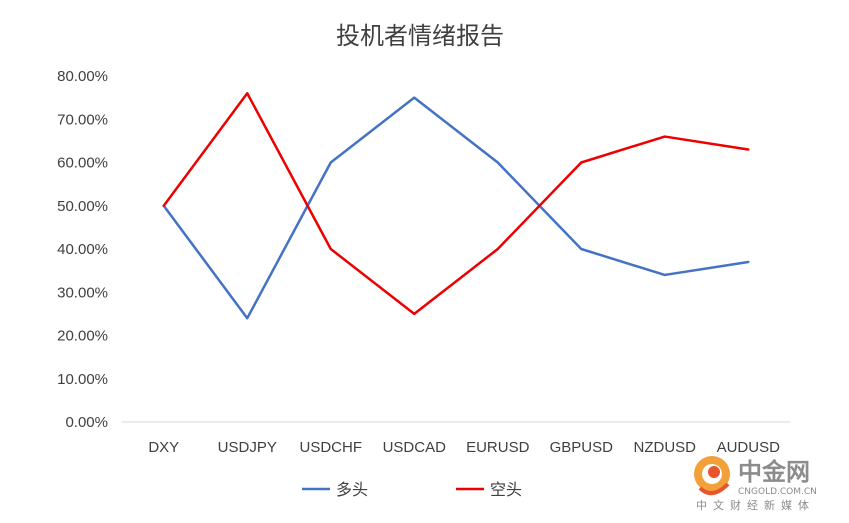 The height and width of the screenshot is (523, 849). I want to click on y-tick-label: 50.00%, so click(82, 206).